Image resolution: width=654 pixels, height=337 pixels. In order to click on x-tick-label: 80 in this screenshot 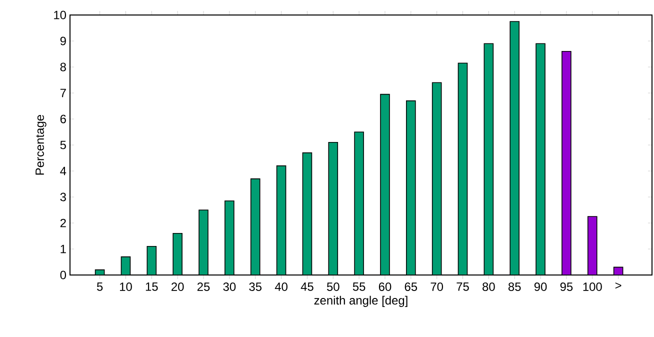, I will do `click(488, 286)`.